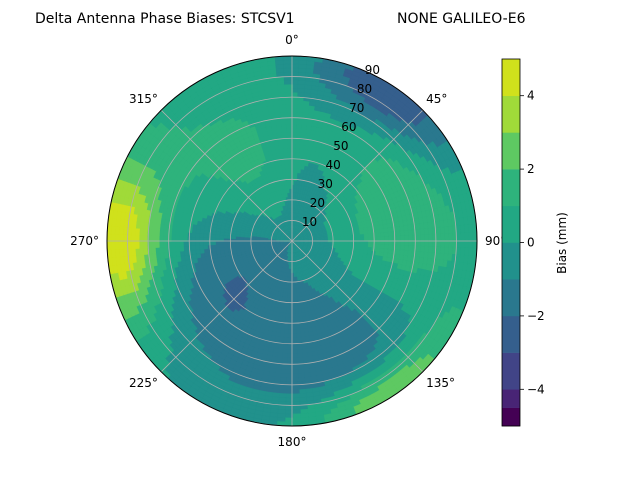 The image size is (640, 480). I want to click on chart-title-left: Delta Antenna Phase Biases: STCSV1, so click(165, 19).